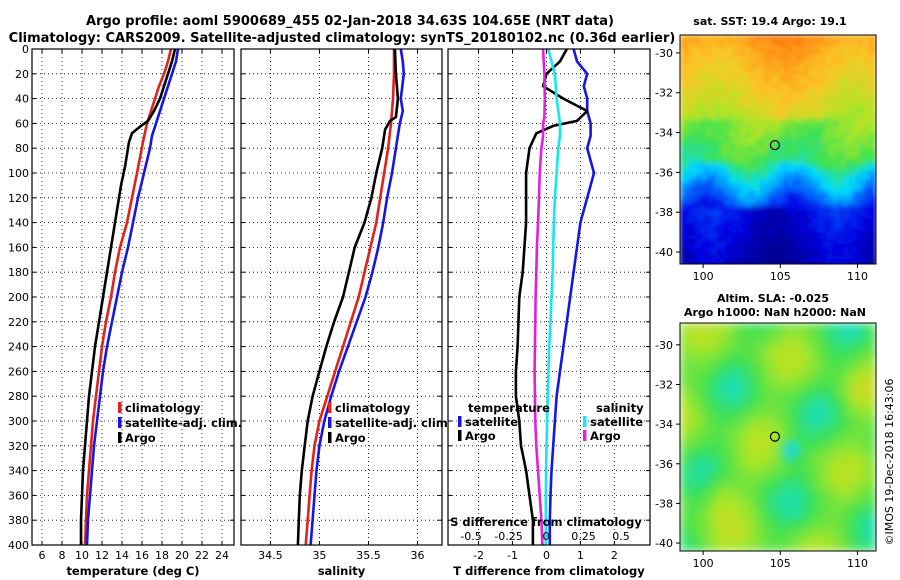 The width and height of the screenshot is (900, 580). I want to click on legend-title-temperature: temperature, so click(509, 408).